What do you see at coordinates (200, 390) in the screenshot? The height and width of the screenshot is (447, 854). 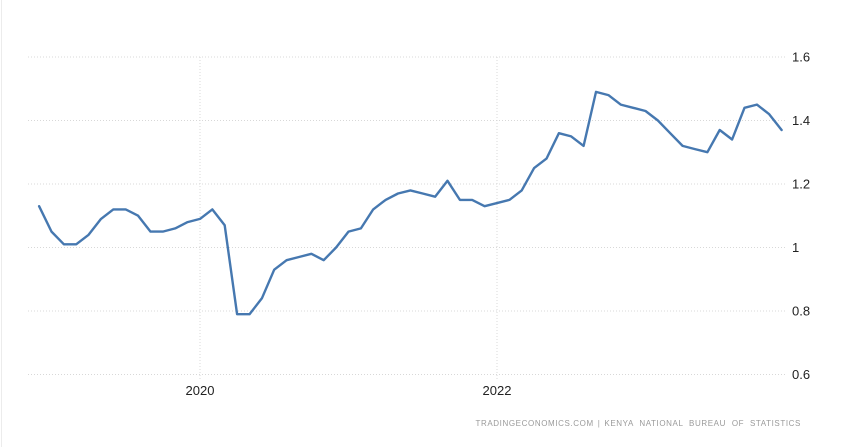 I see `x-axis-tick-label: 2020` at bounding box center [200, 390].